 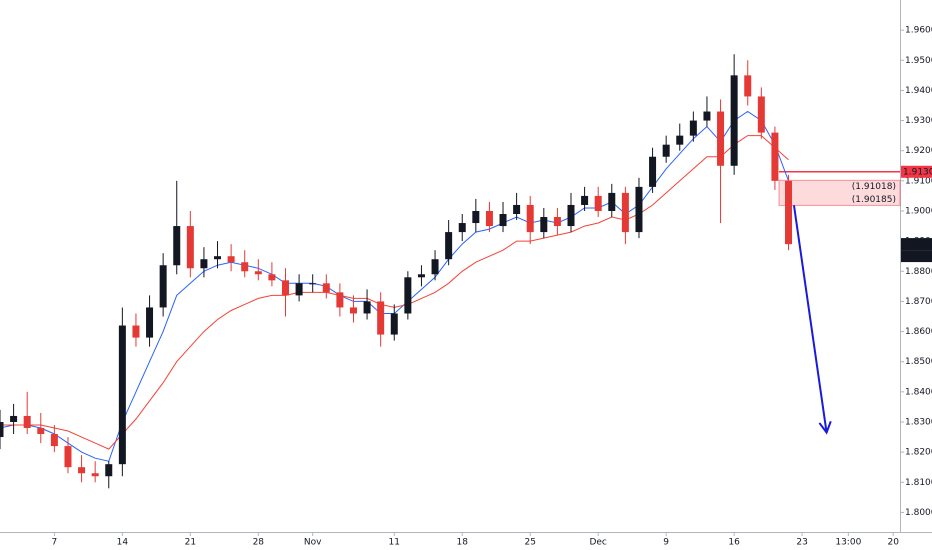 What do you see at coordinates (918, 483) in the screenshot?
I see `y-tick-label: 1.81000` at bounding box center [918, 483].